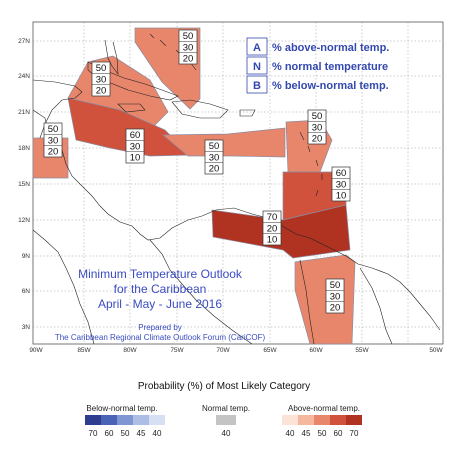 Image resolution: width=450 pixels, height=450 pixels. I want to click on prob-box-cayman-jamaica: 60 30 10, so click(135, 146).